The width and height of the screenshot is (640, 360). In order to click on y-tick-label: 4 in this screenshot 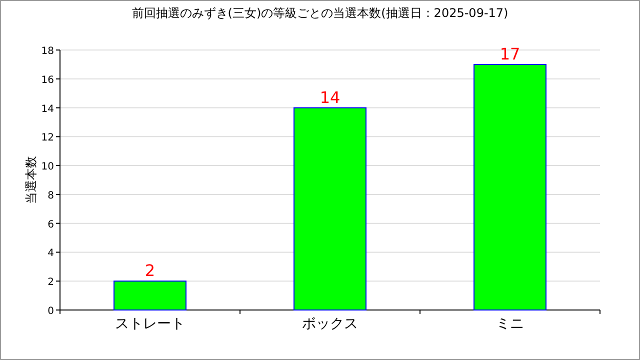, I will do `click(51, 254)`.